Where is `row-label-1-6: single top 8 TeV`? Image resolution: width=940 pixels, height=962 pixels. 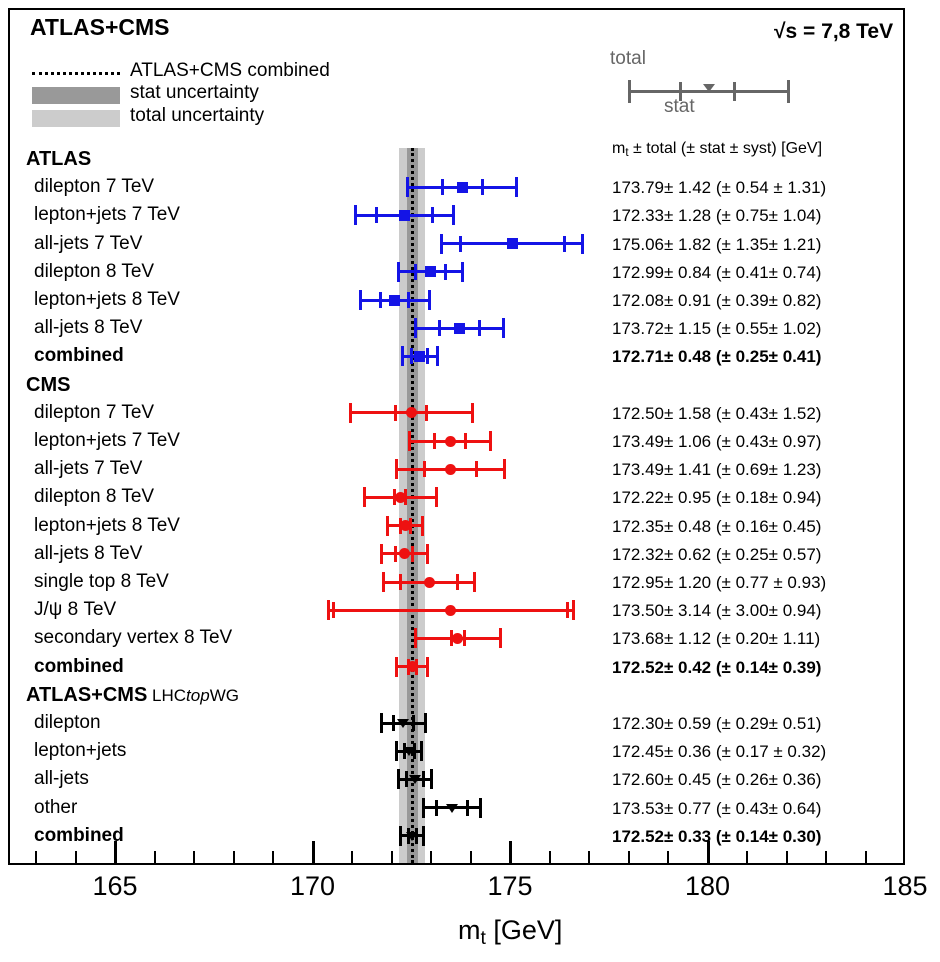
row-label-1-6: single top 8 TeV is located at coordinates (101, 581).